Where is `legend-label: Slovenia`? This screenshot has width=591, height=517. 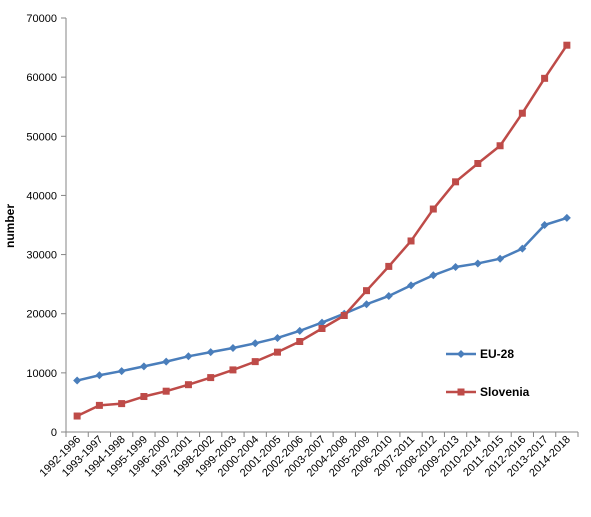
legend-label: Slovenia is located at coordinates (505, 392).